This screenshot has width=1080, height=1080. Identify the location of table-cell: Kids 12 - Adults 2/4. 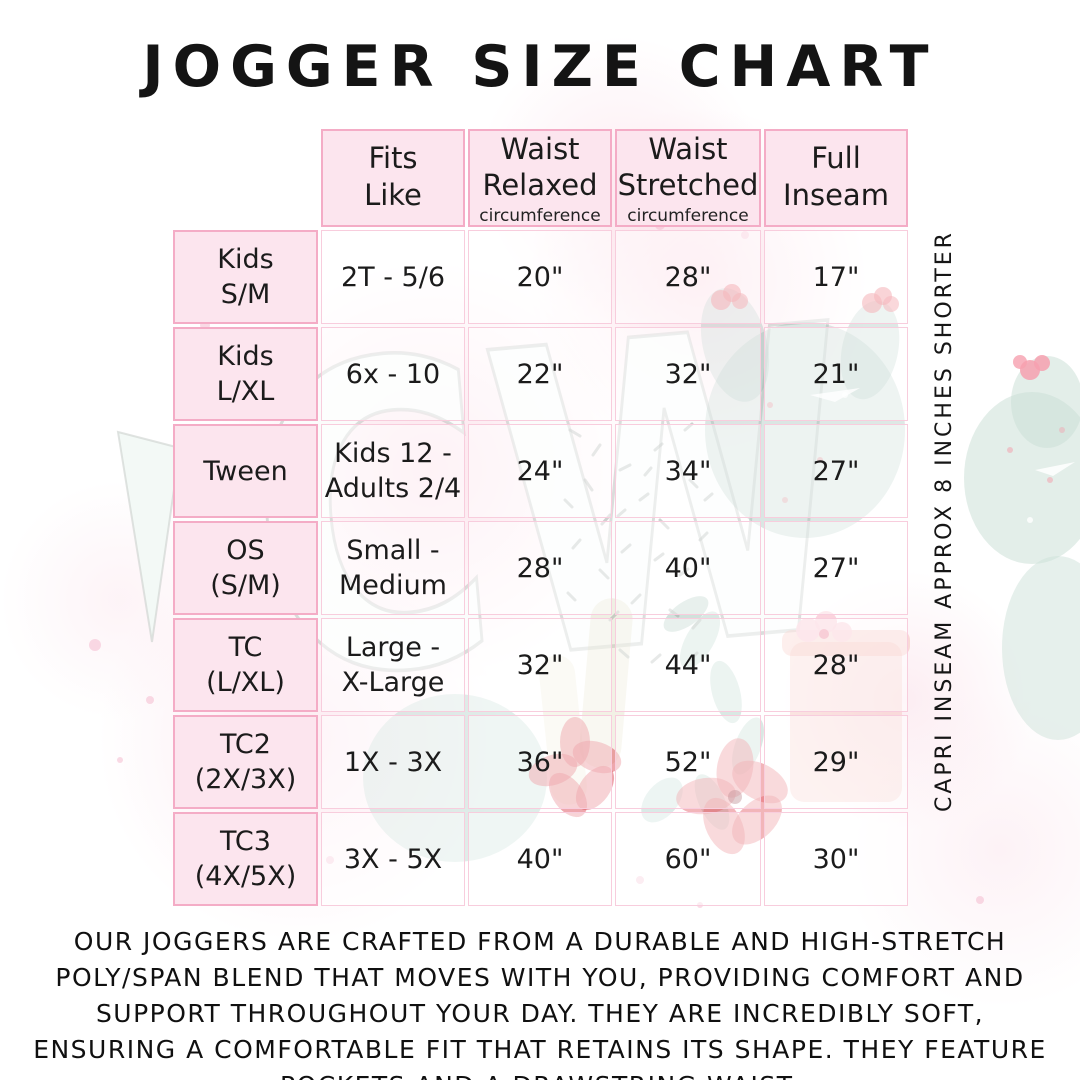
(393, 471).